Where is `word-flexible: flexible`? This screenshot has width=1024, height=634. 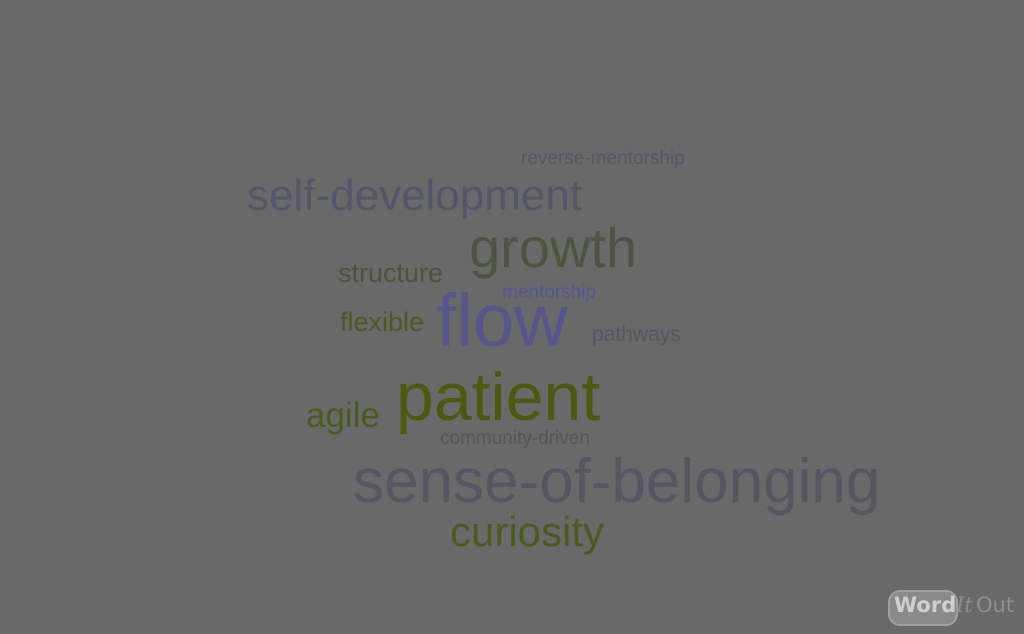 word-flexible: flexible is located at coordinates (382, 322).